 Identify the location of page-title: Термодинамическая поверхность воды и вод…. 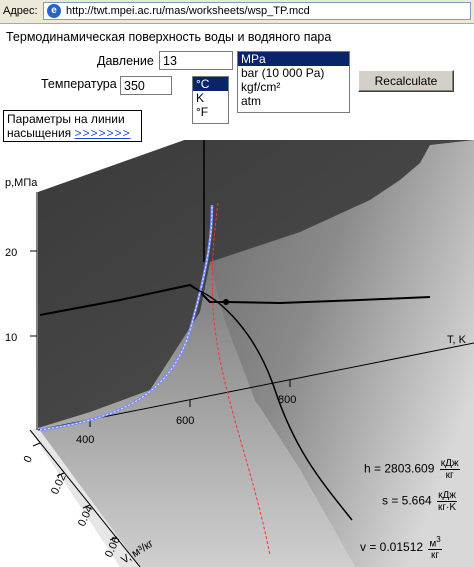
(169, 37).